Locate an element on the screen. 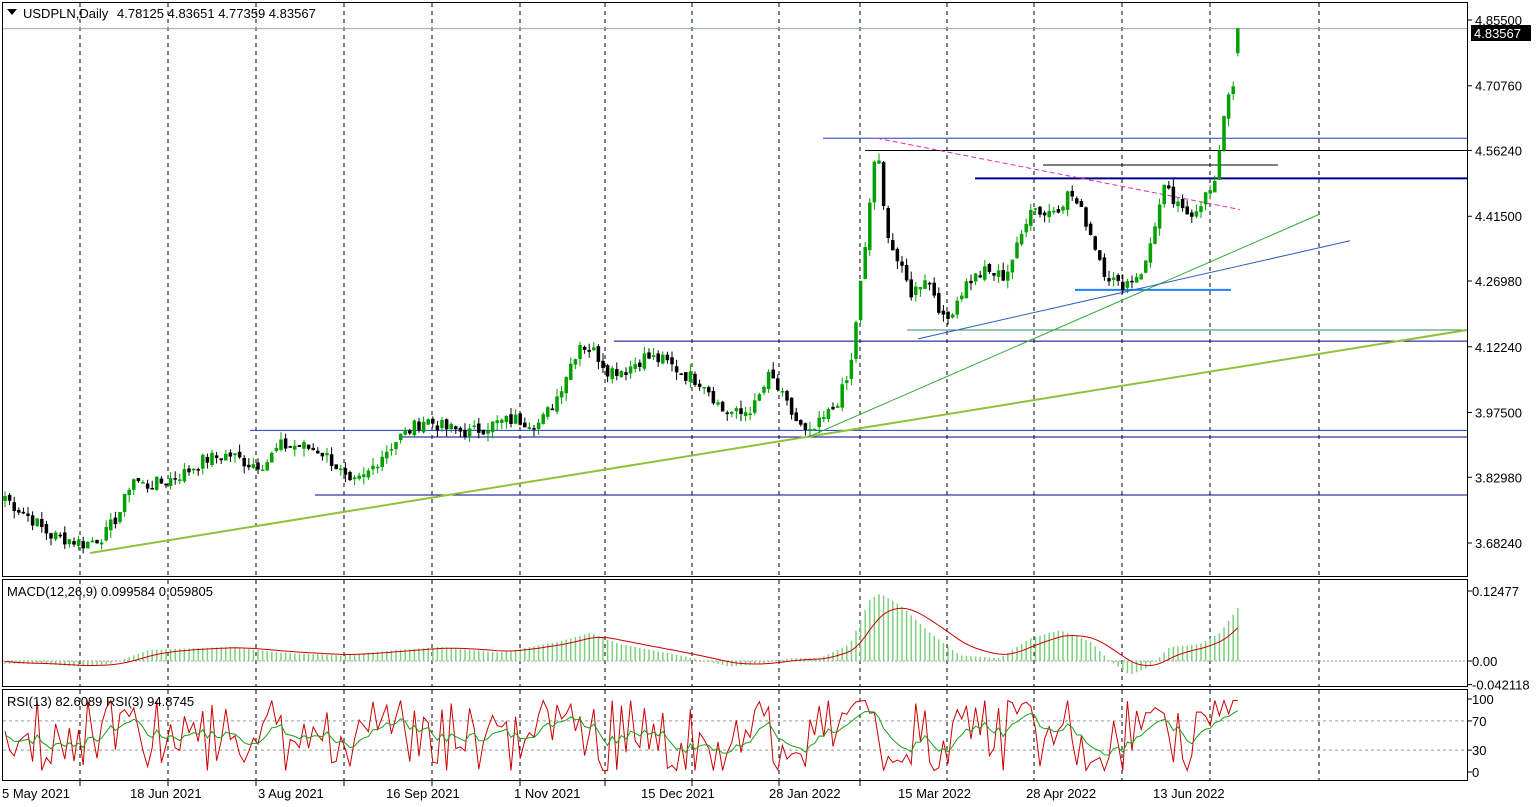 The height and width of the screenshot is (807, 1540). rsi-label: RSI(13) 82.6089 RSI(3) 94.8745 is located at coordinates (100, 701).